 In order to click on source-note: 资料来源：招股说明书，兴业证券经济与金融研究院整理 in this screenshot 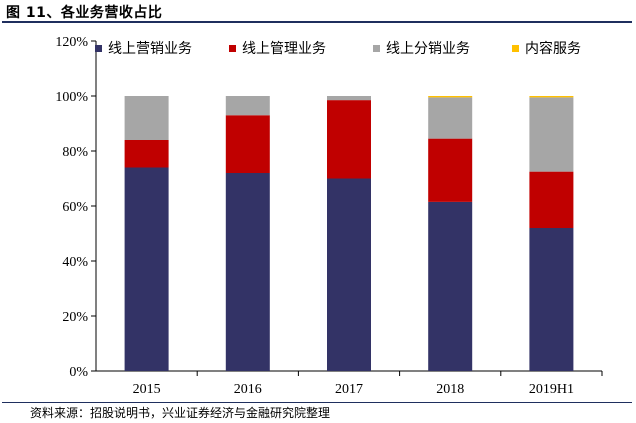, I will do `click(180, 413)`.